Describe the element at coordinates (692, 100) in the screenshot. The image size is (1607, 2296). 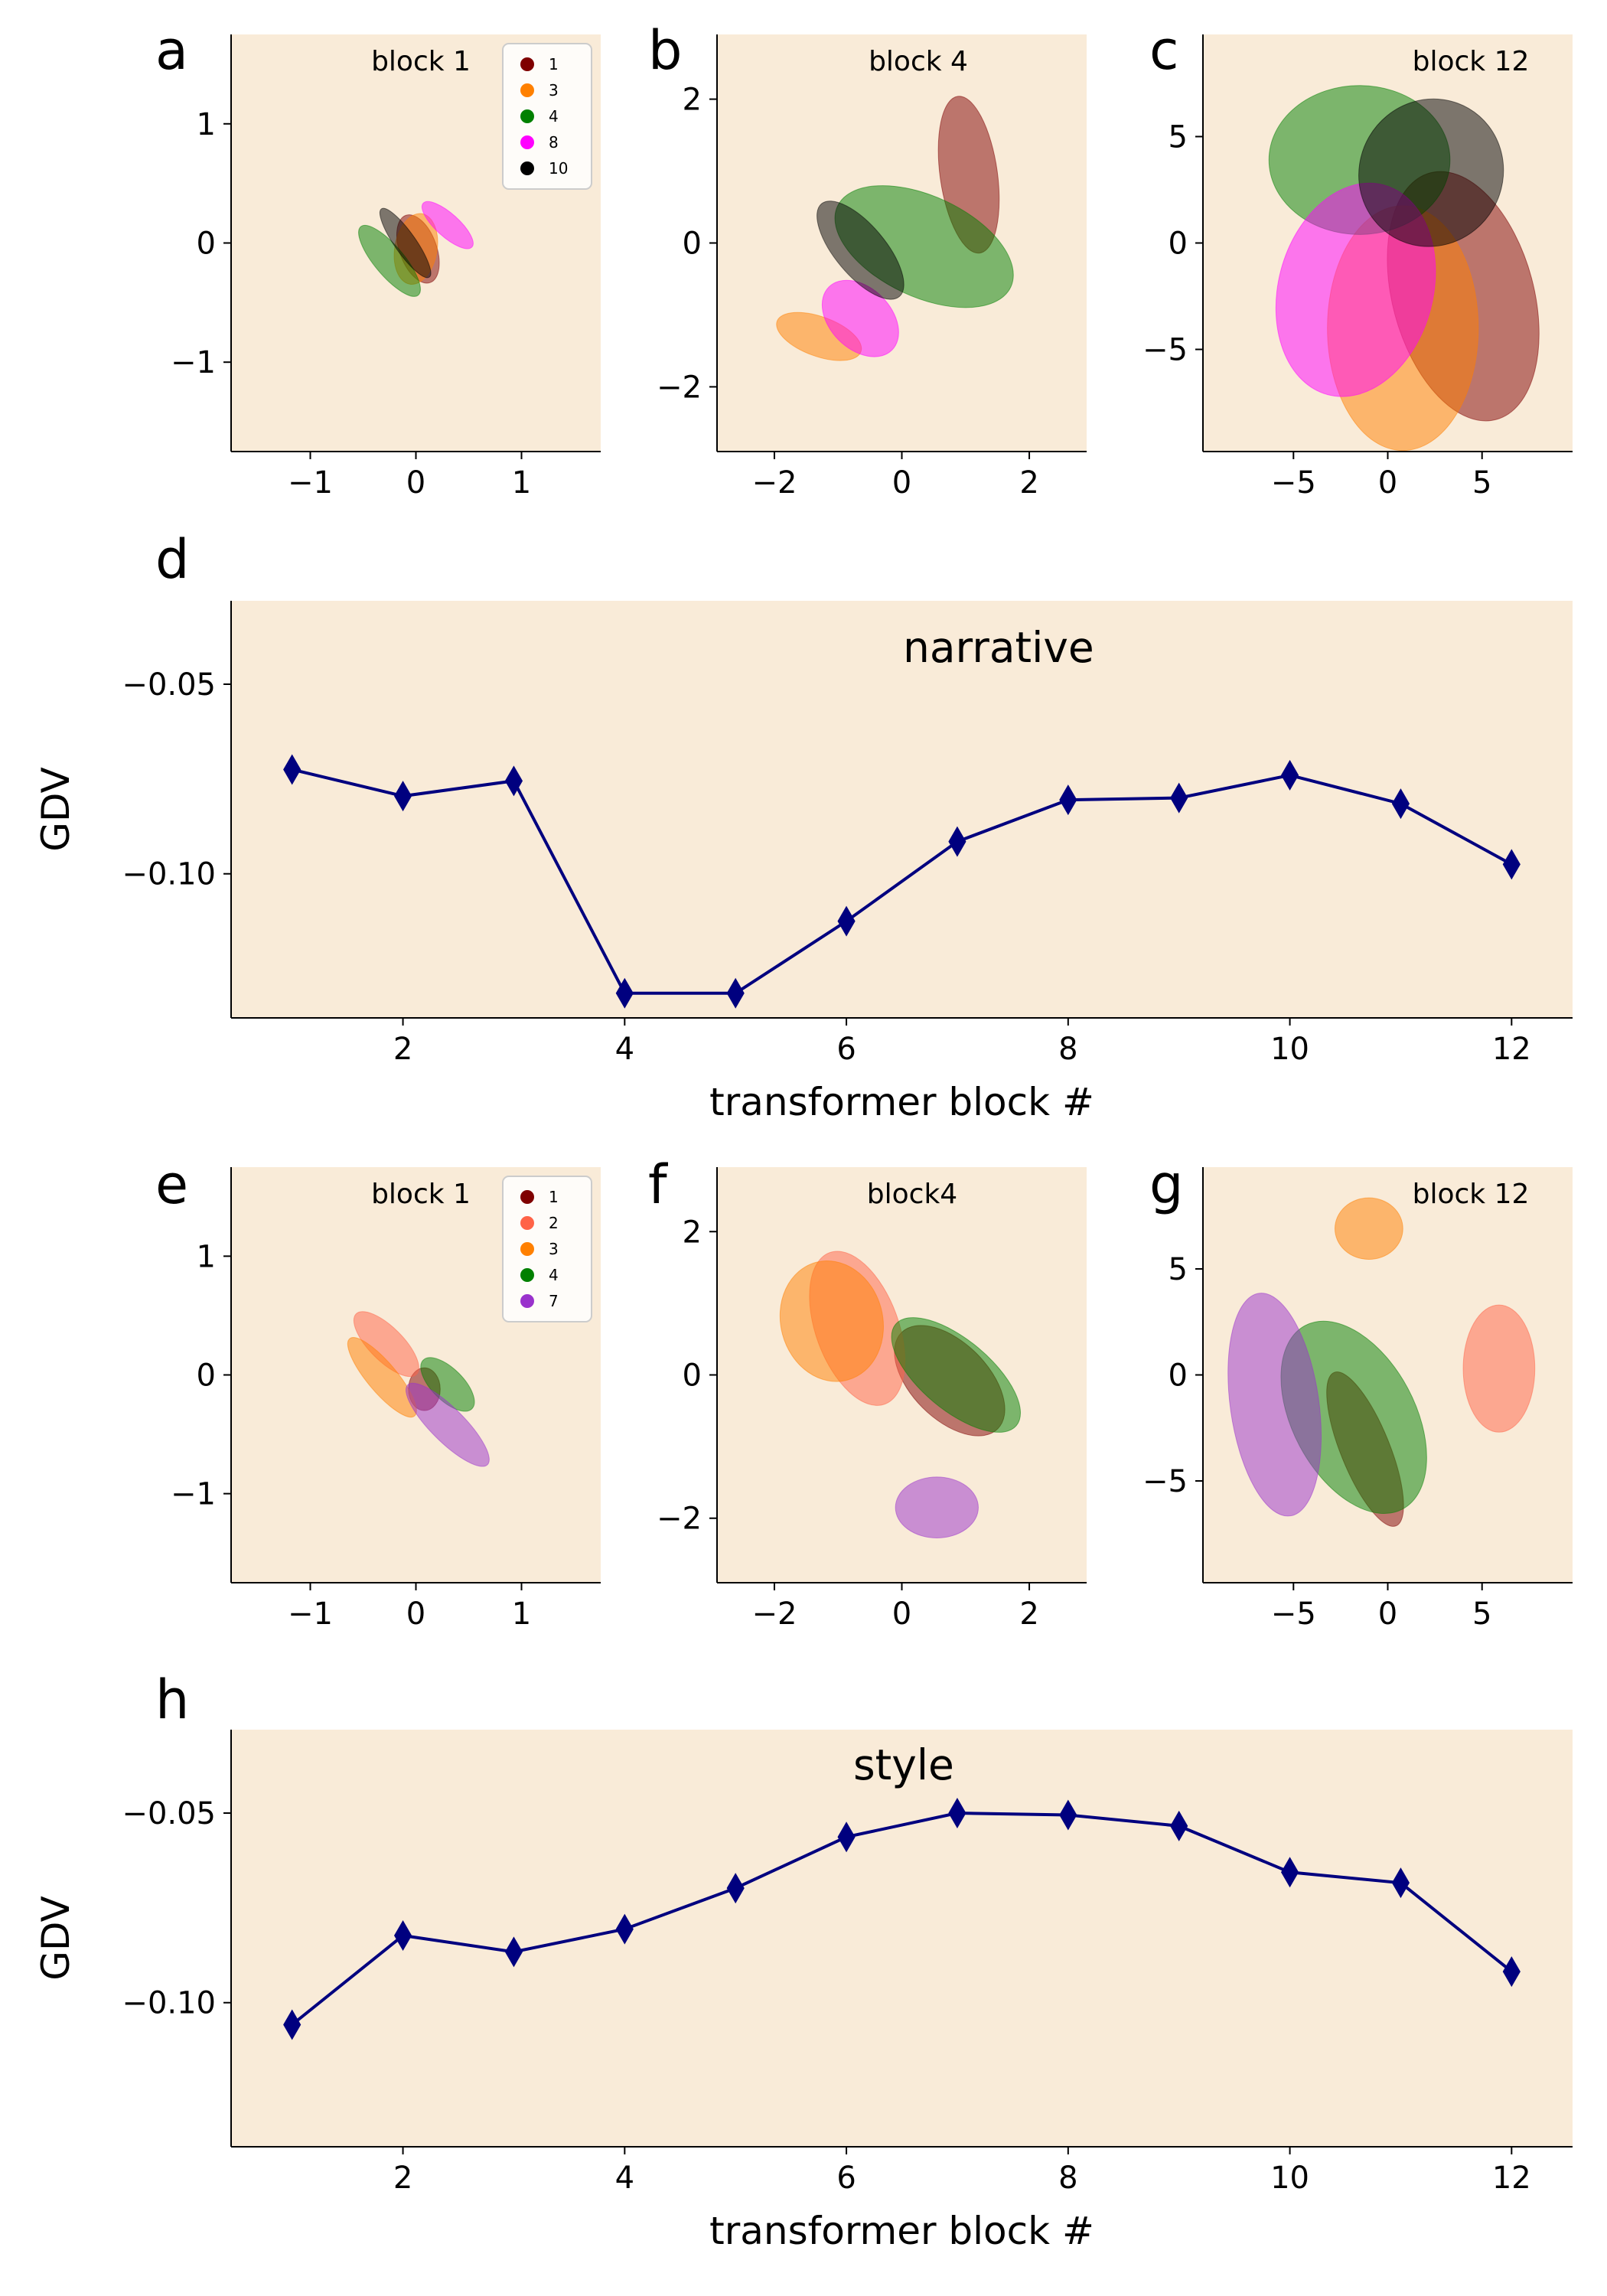
I see `panel-b-ytick-label: 2` at that location.